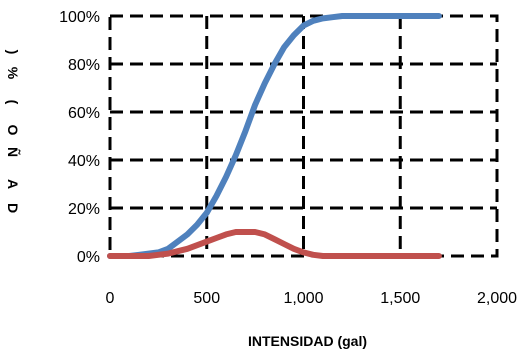 The image size is (529, 358). I want to click on y-tick-label: 60%, so click(84, 113).